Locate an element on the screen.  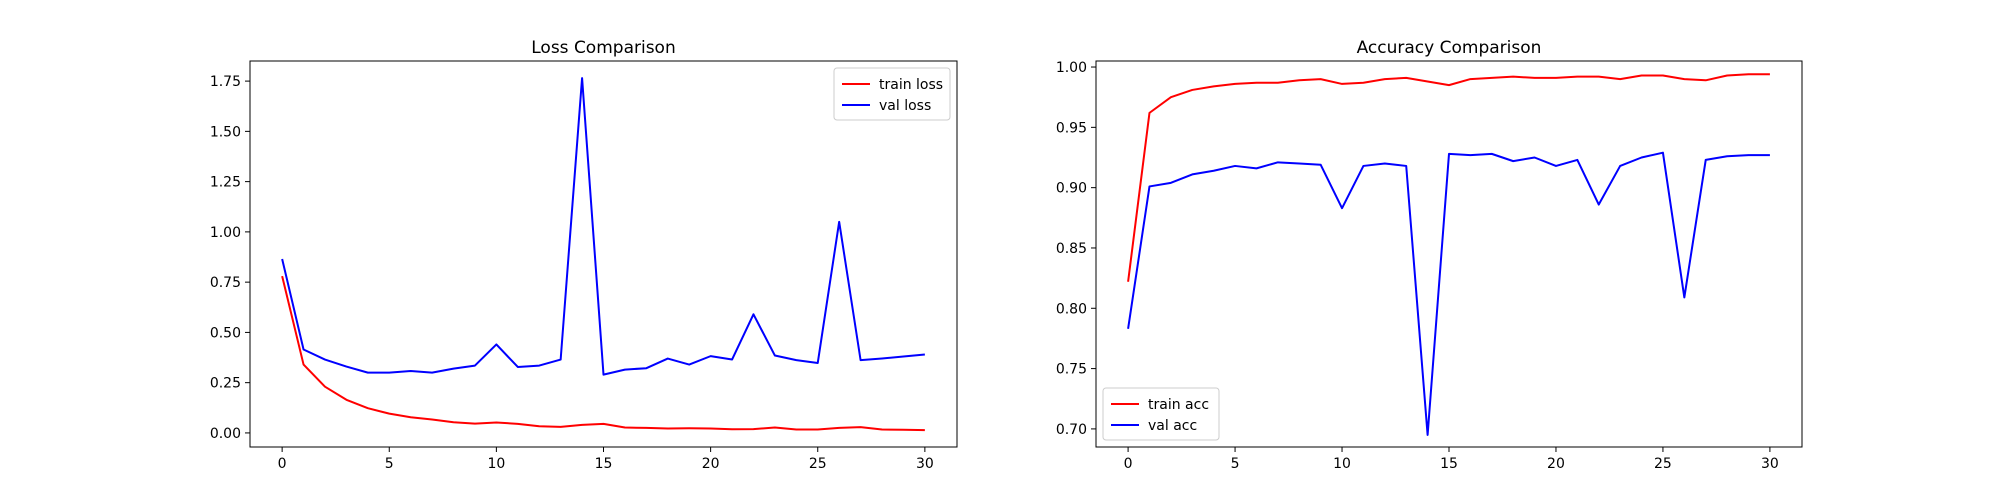
series-line-train-loss is located at coordinates (603, 353).